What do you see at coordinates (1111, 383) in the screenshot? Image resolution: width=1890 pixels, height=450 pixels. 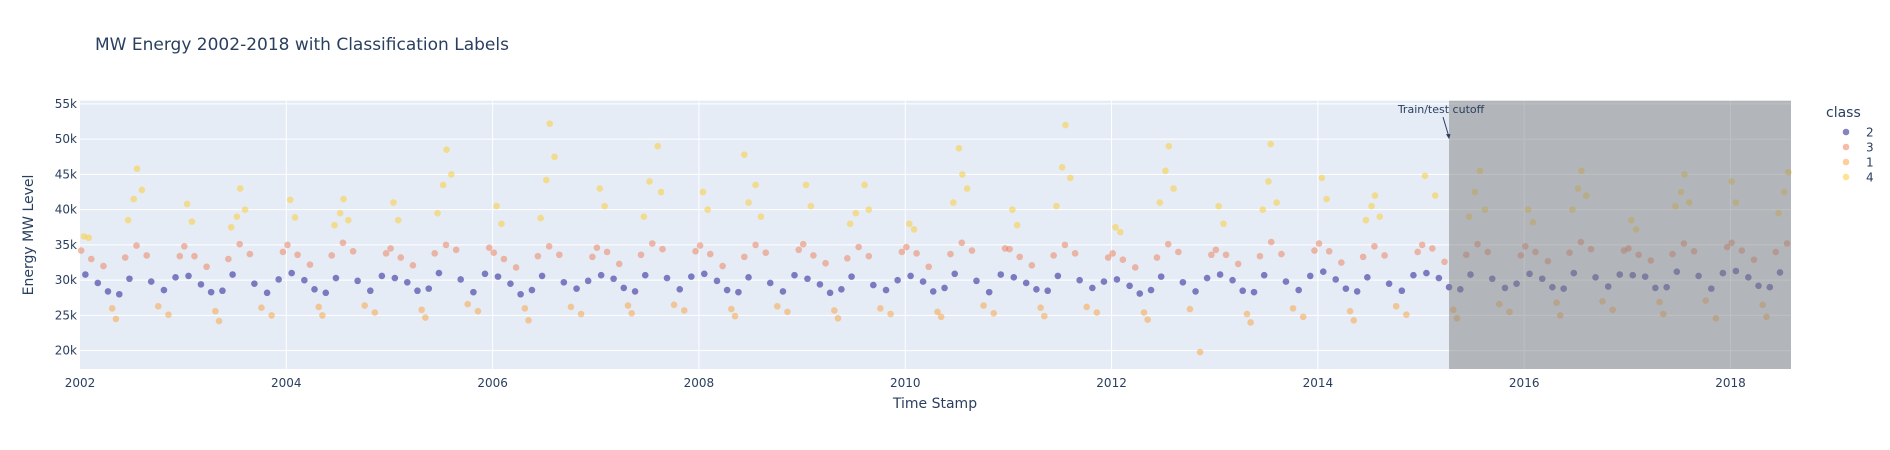 I see `x-tick-label: 2012` at bounding box center [1111, 383].